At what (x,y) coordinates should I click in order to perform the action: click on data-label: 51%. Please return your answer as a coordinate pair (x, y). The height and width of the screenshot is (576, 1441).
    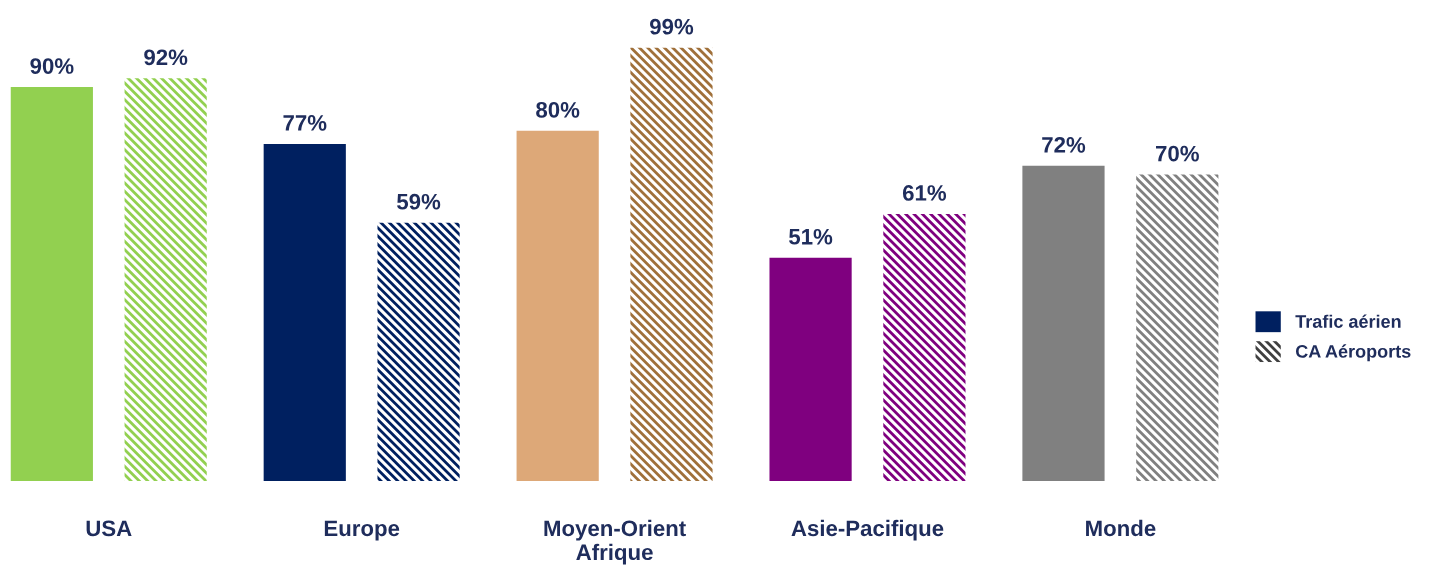
    Looking at the image, I should click on (811, 236).